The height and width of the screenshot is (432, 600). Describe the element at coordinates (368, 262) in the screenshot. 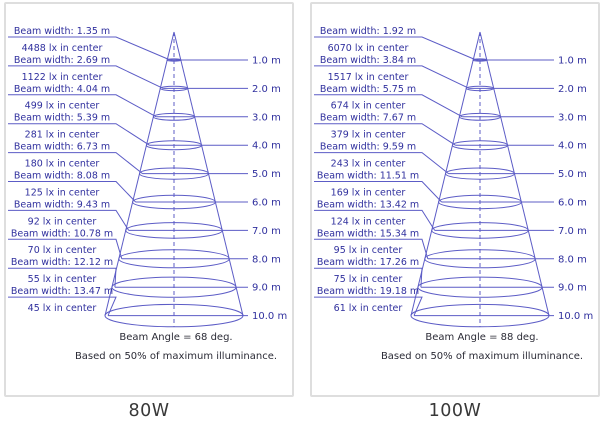

I see `beam-width-label: Beam width: 17.26 m` at that location.